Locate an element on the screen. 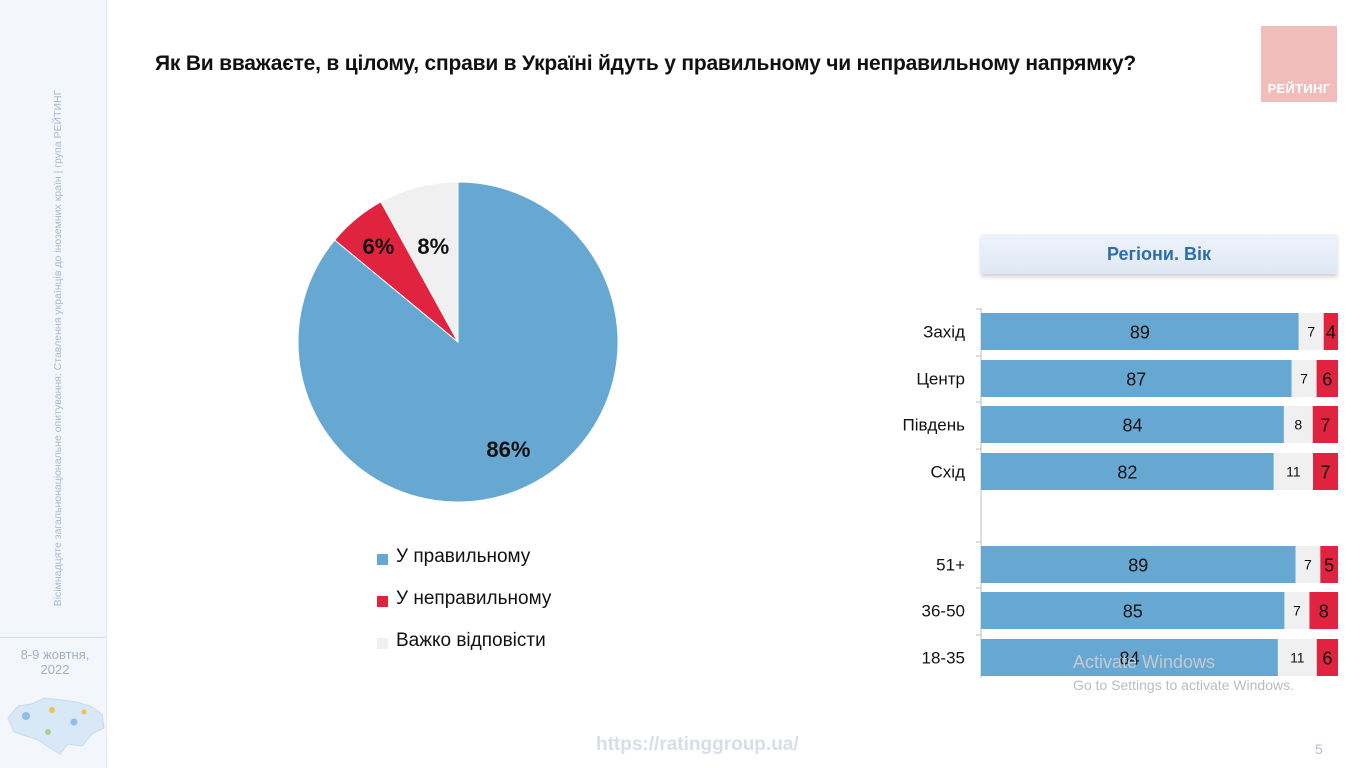  sidebar-divider is located at coordinates (53, 637).